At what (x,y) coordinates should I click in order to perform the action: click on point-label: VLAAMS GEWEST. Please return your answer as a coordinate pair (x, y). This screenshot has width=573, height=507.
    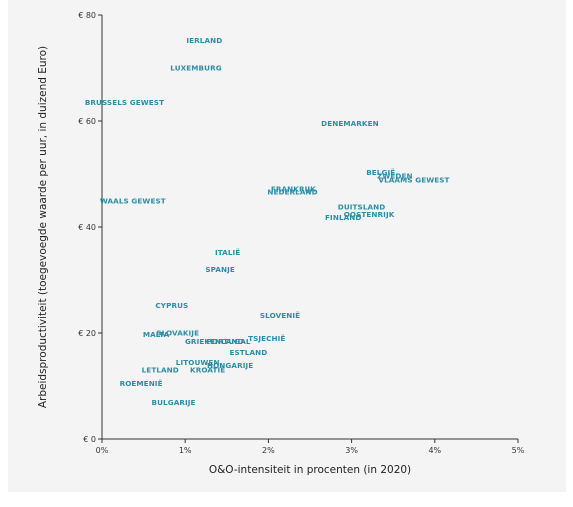
    Looking at the image, I should click on (413, 179).